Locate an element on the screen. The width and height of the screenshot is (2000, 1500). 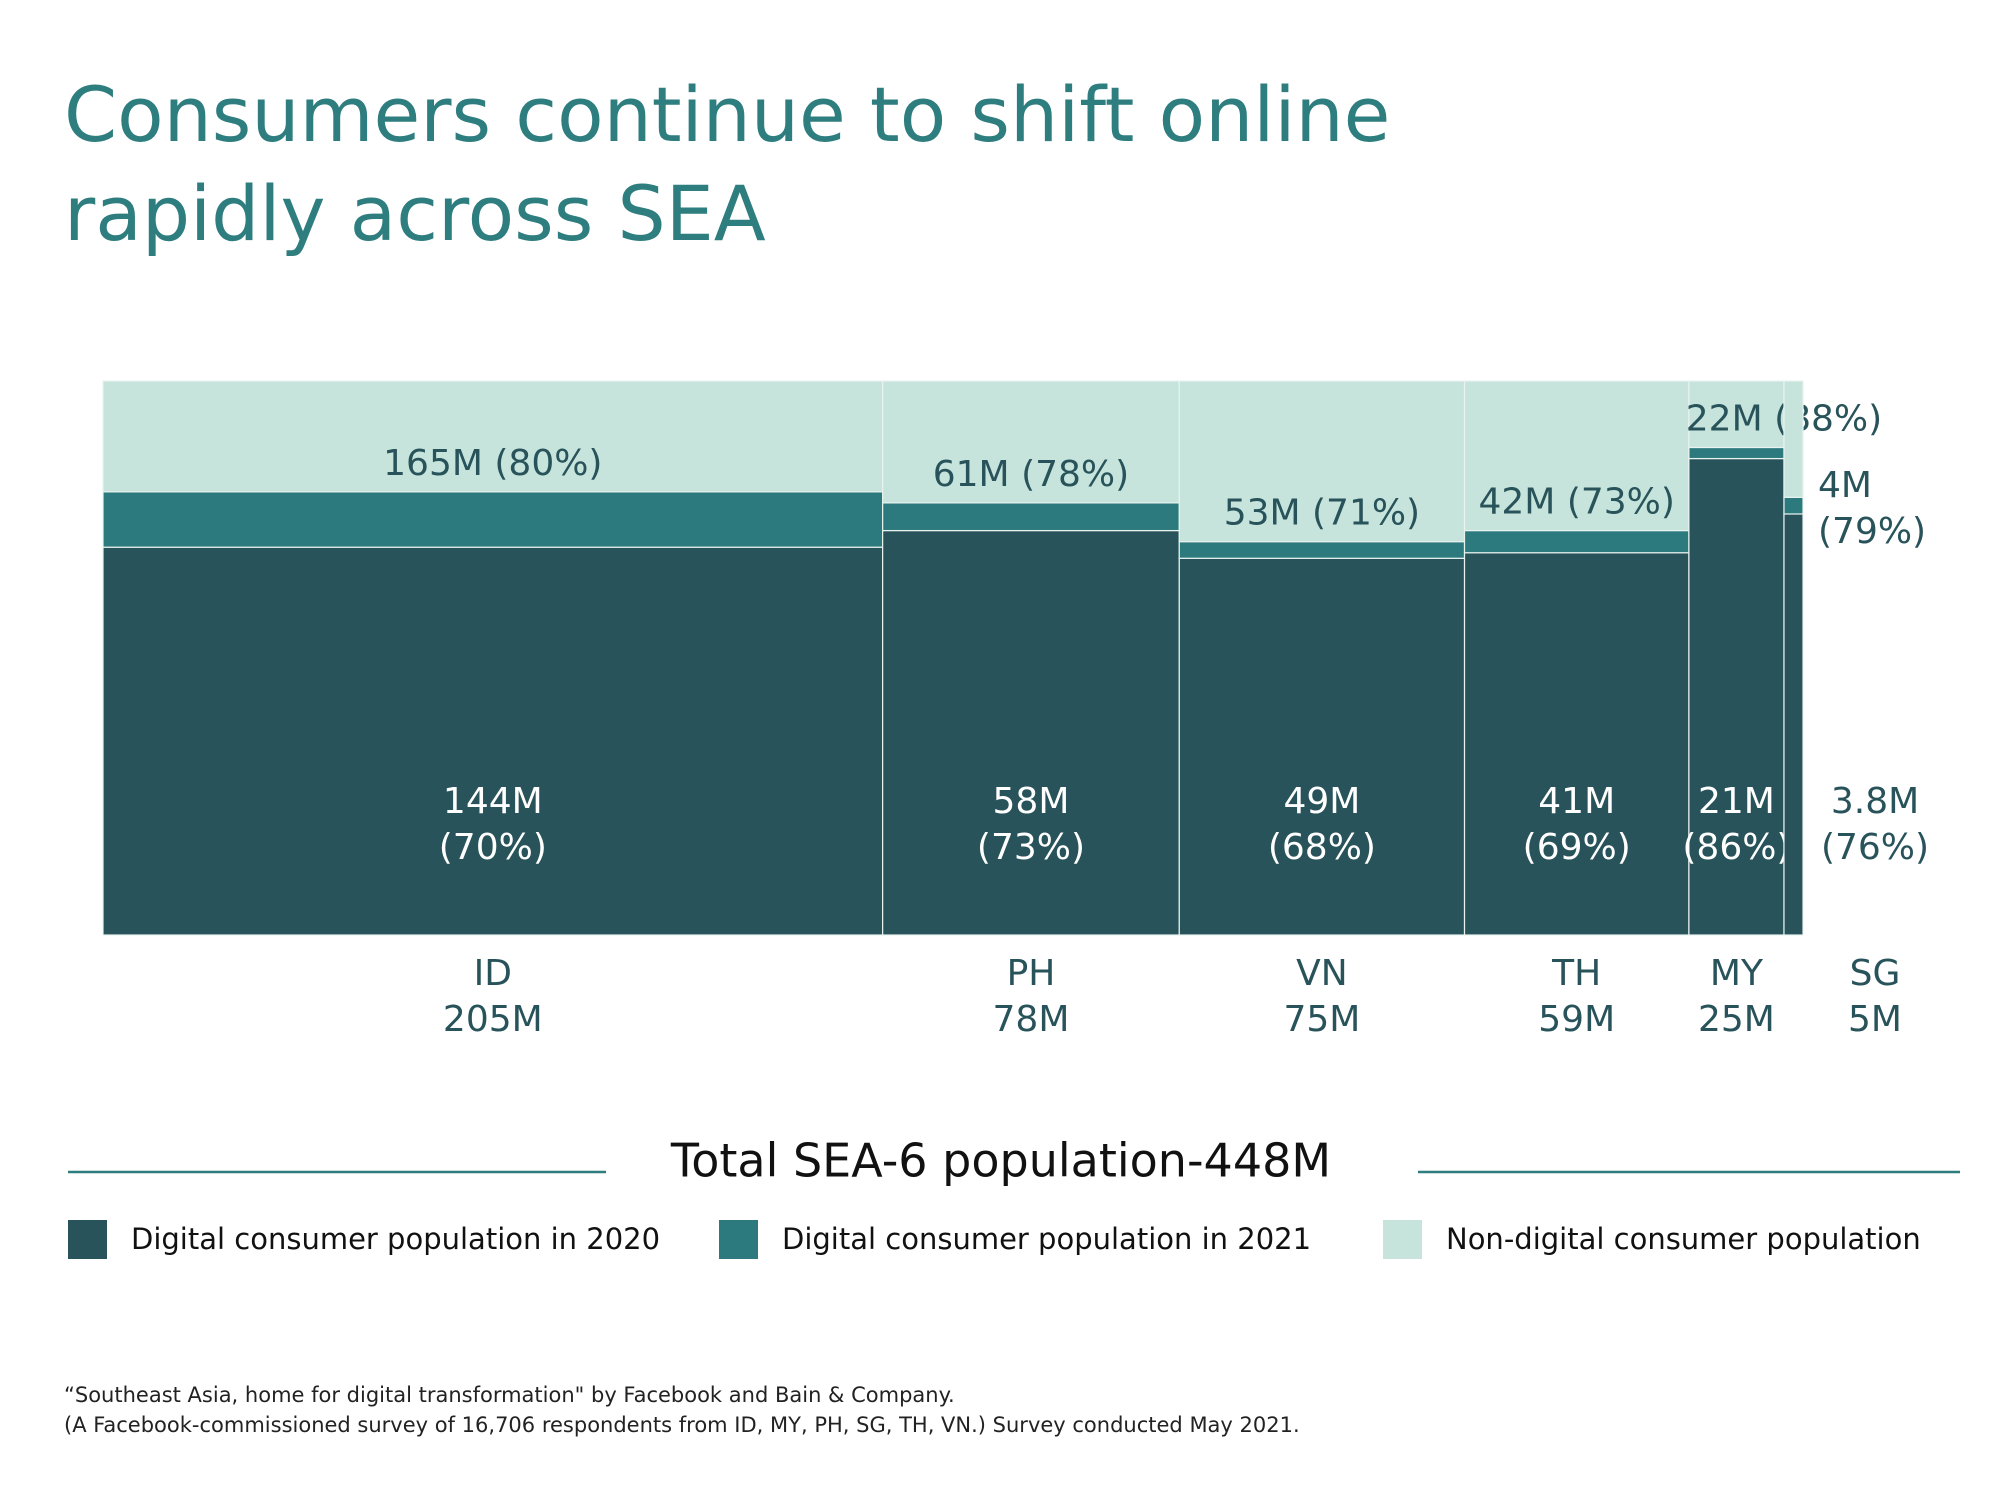
legend-label: Non-digital consumer population is located at coordinates (1683, 1239).